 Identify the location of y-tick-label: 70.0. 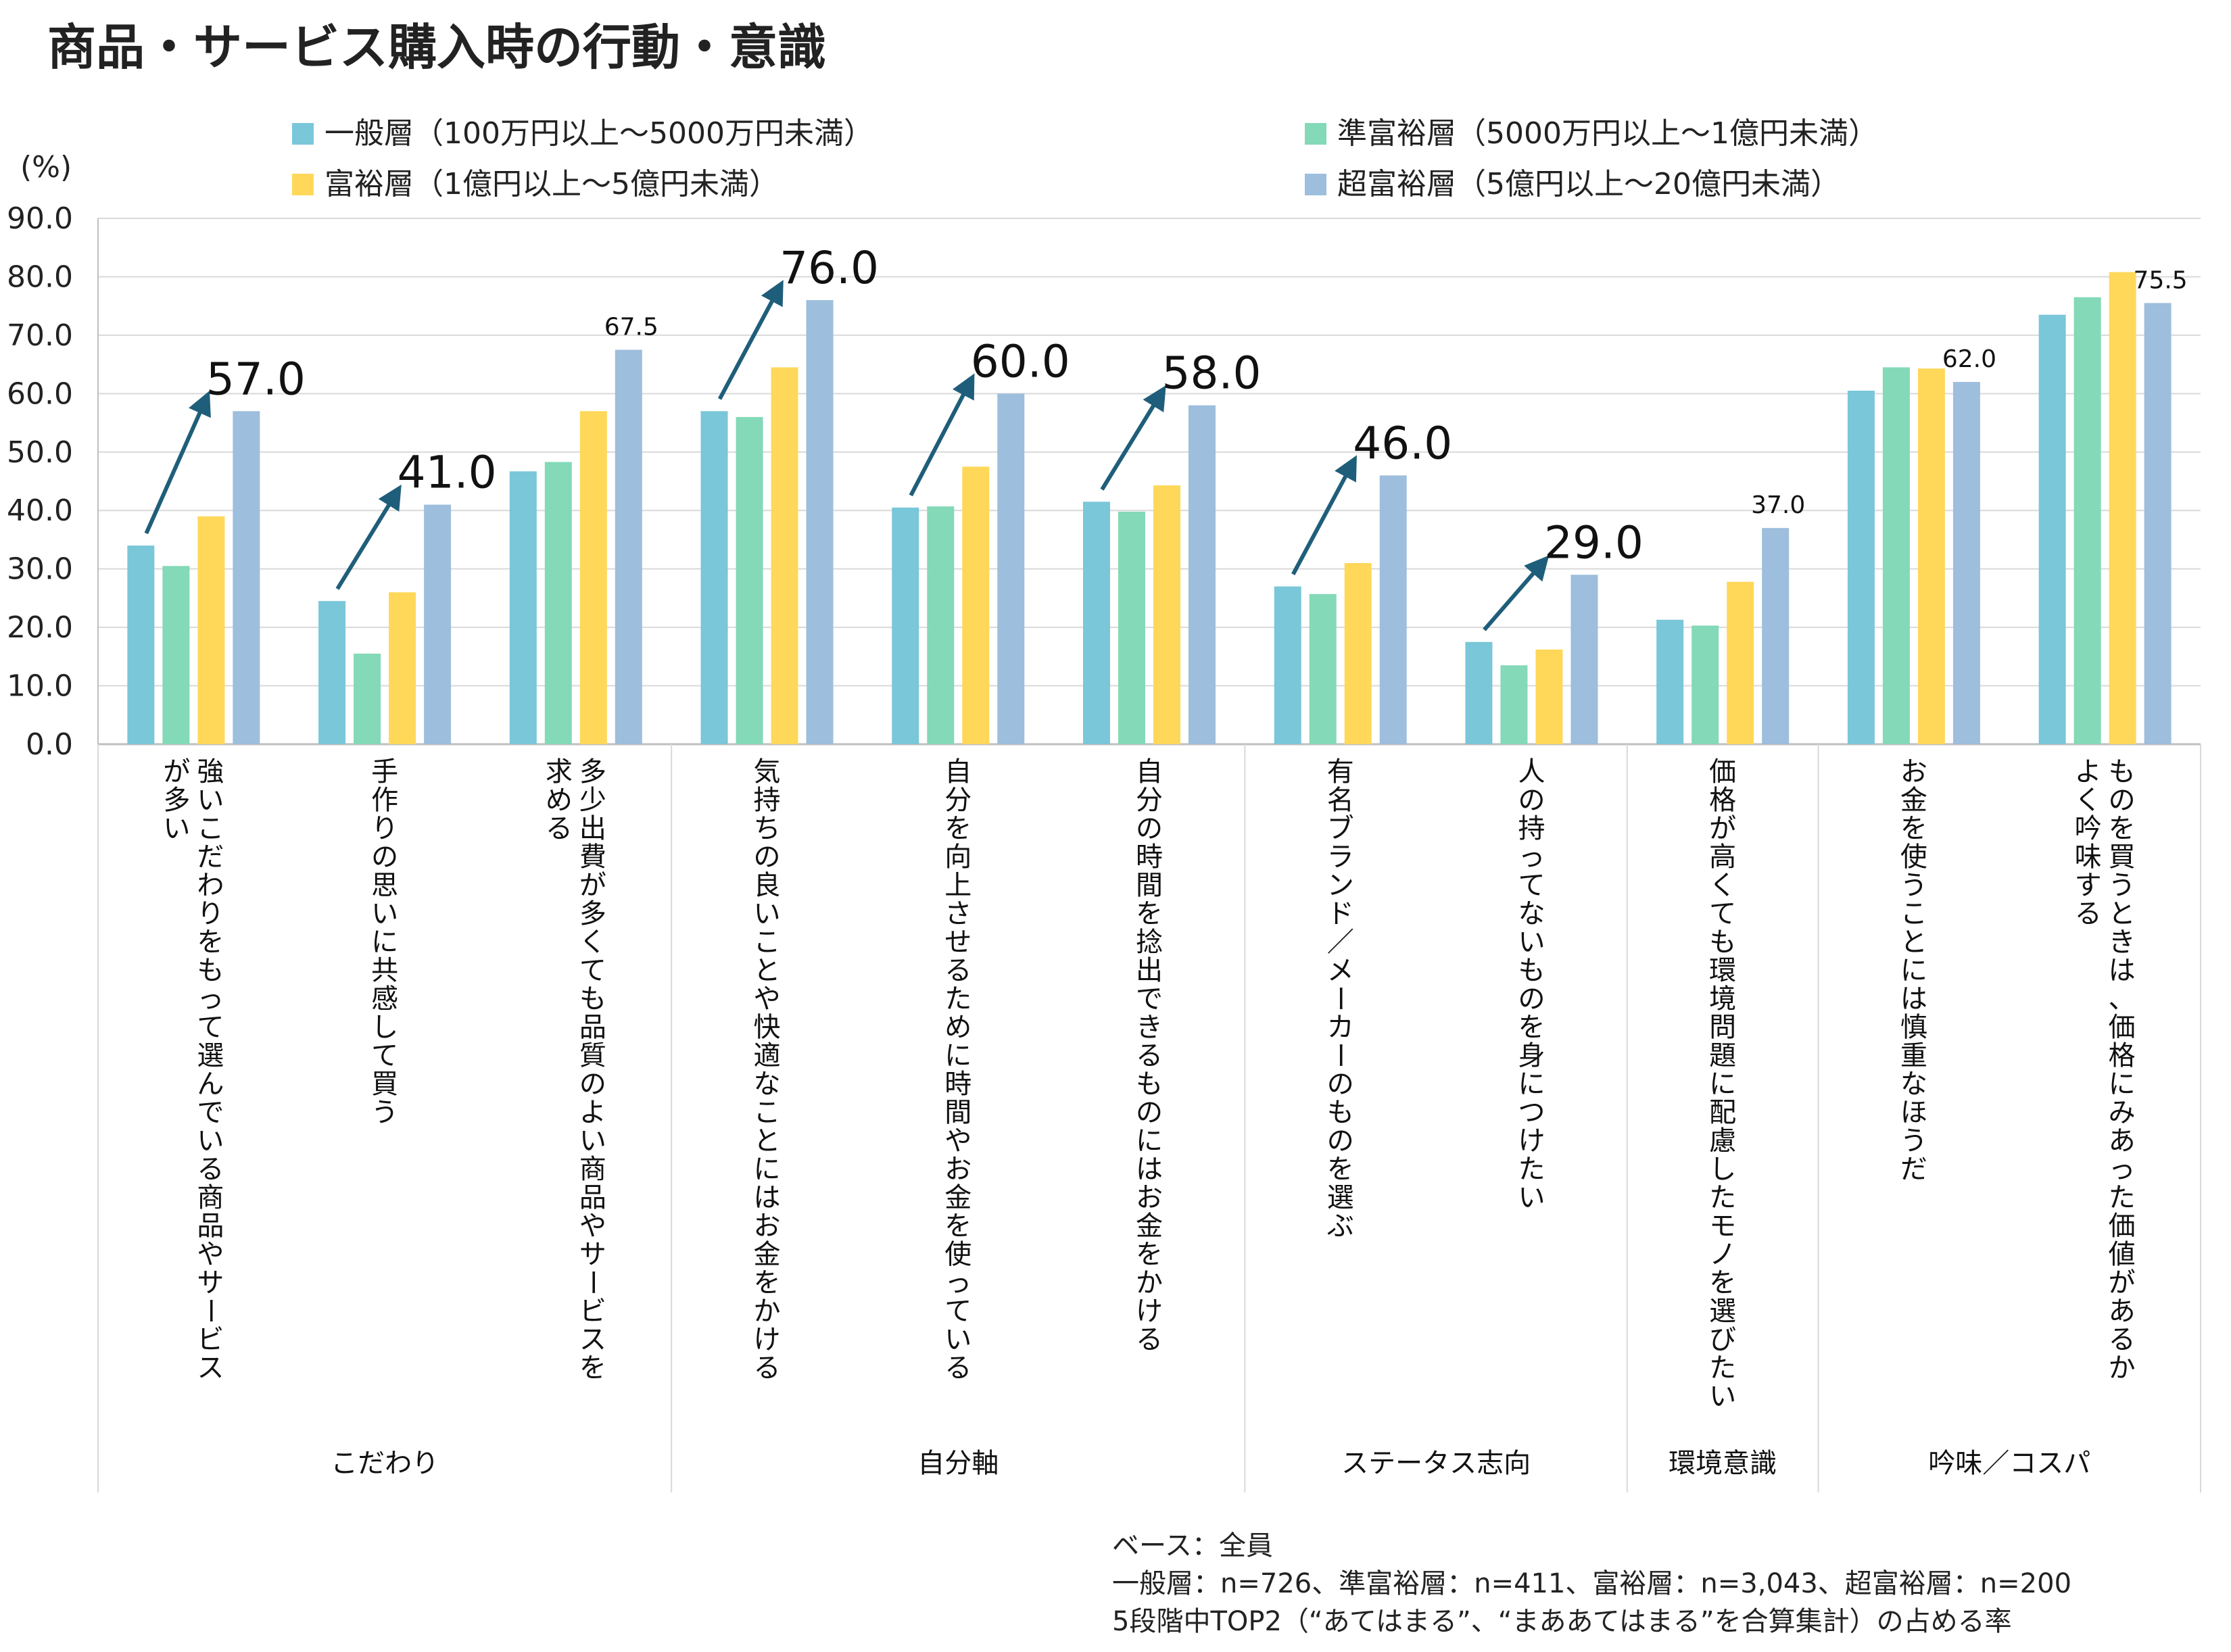
(40, 335).